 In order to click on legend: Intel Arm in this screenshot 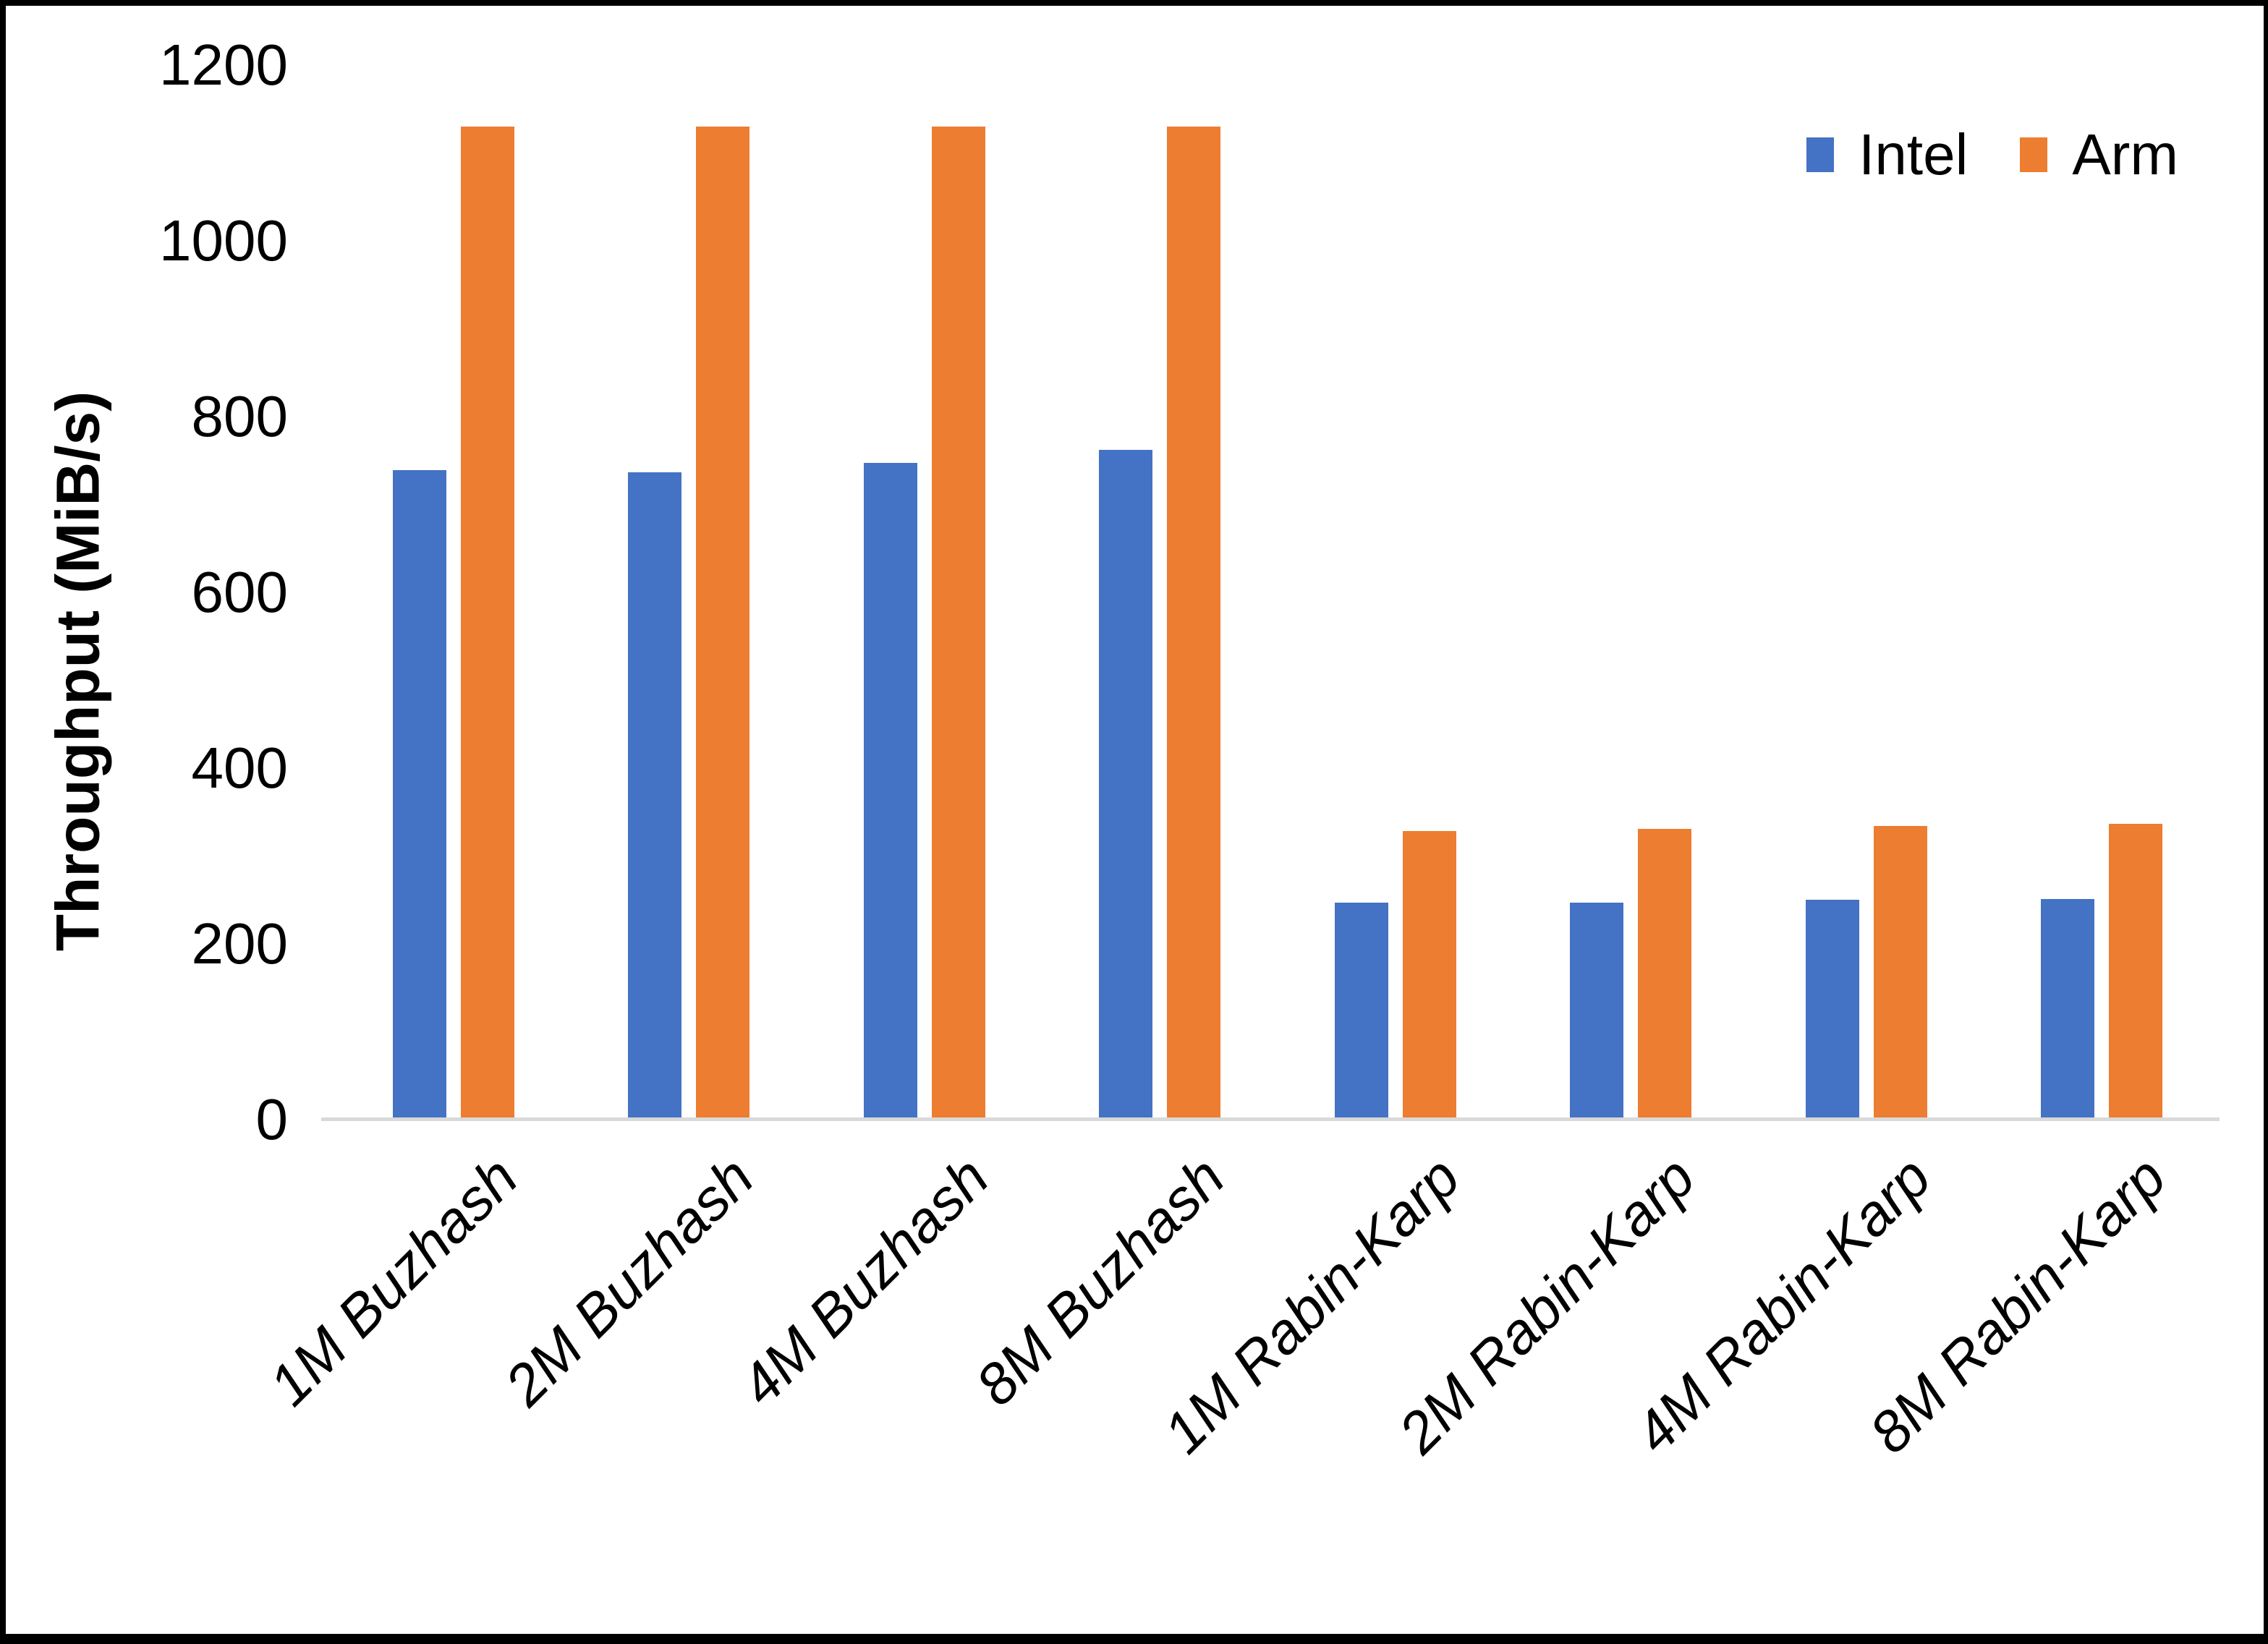, I will do `click(1992, 155)`.